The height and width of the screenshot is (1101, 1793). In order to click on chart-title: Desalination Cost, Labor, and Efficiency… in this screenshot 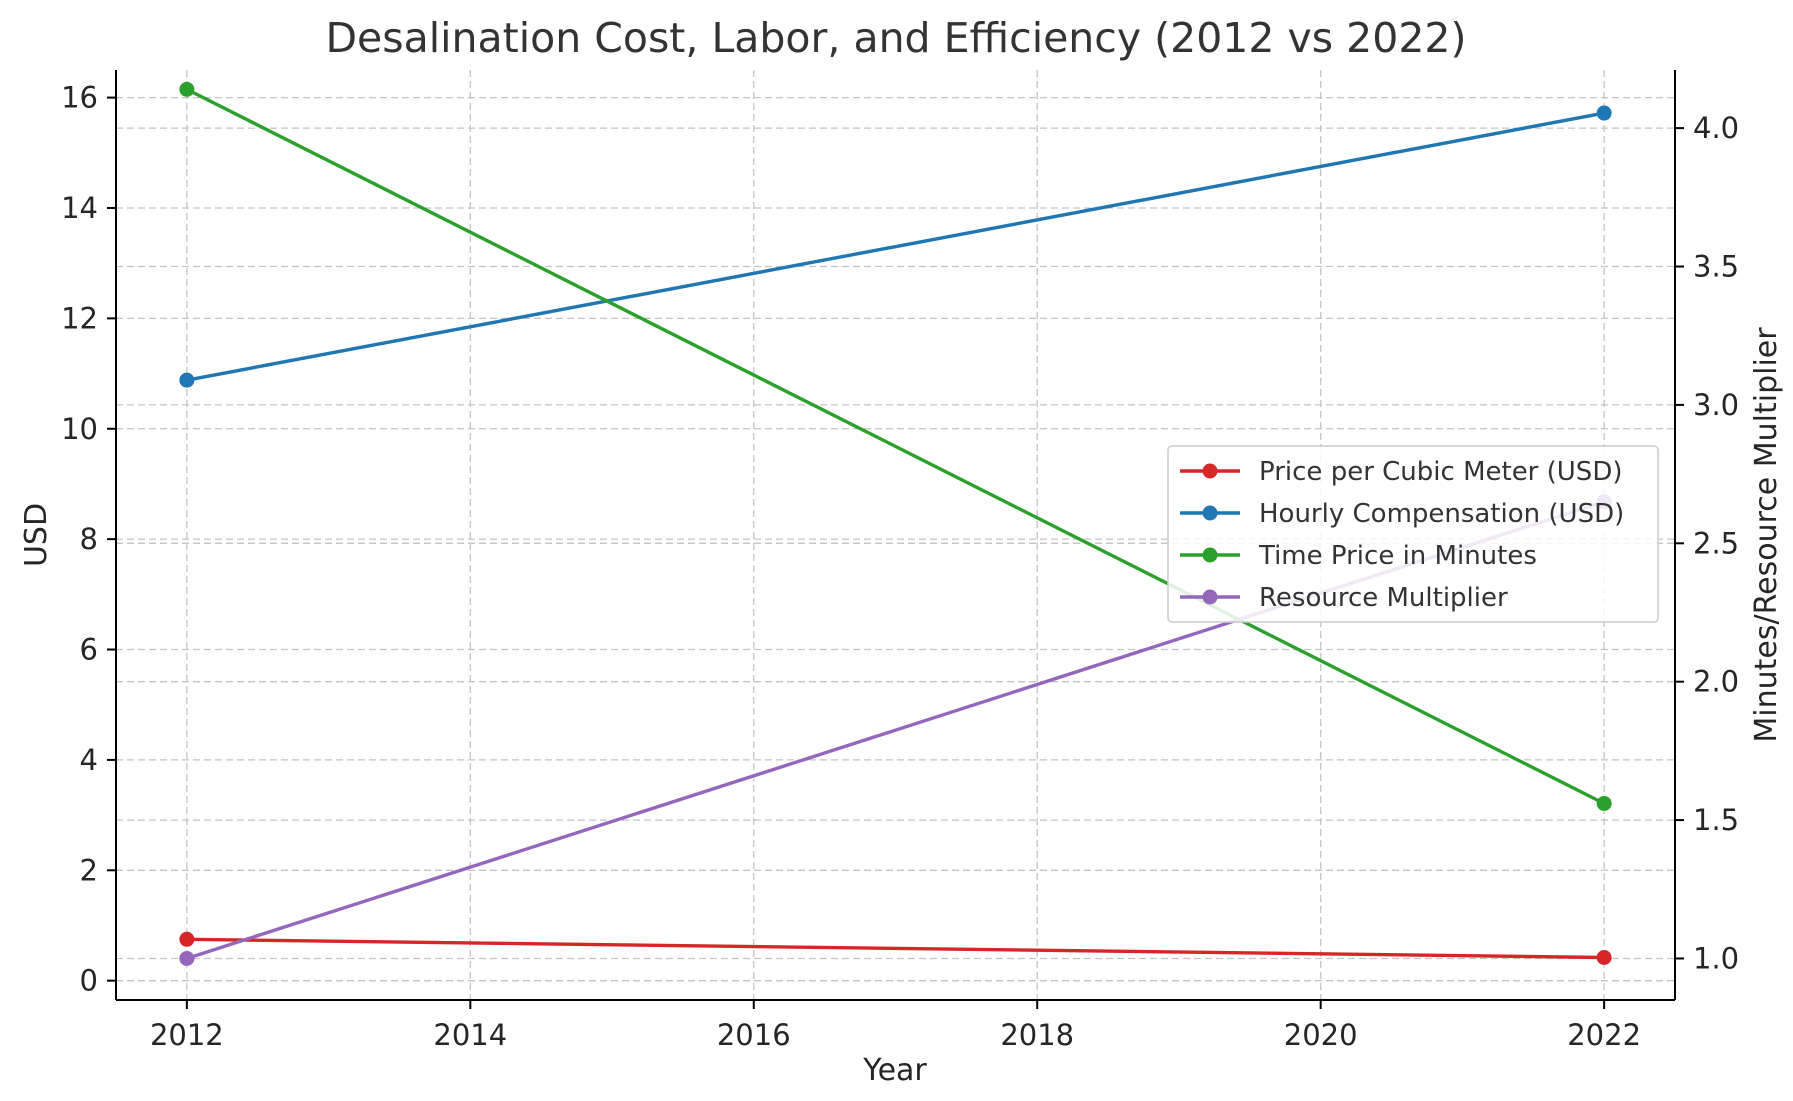, I will do `click(895, 38)`.